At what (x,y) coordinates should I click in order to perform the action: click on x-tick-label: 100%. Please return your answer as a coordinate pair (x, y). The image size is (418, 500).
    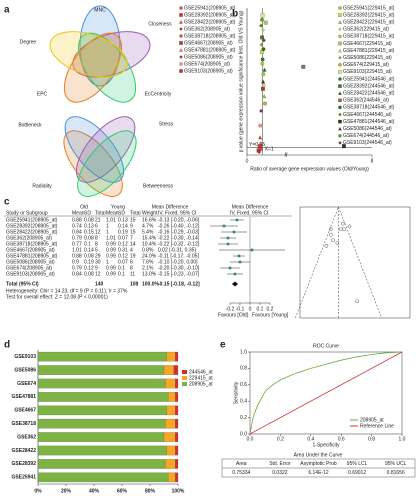
    Looking at the image, I should click on (178, 491).